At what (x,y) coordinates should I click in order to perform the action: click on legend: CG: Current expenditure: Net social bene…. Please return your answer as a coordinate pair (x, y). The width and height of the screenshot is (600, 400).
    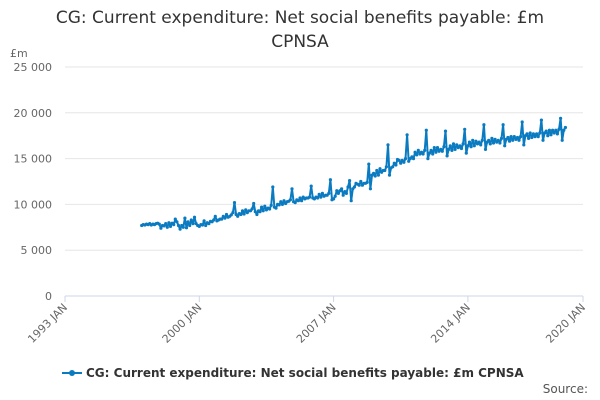
    Looking at the image, I should click on (293, 373).